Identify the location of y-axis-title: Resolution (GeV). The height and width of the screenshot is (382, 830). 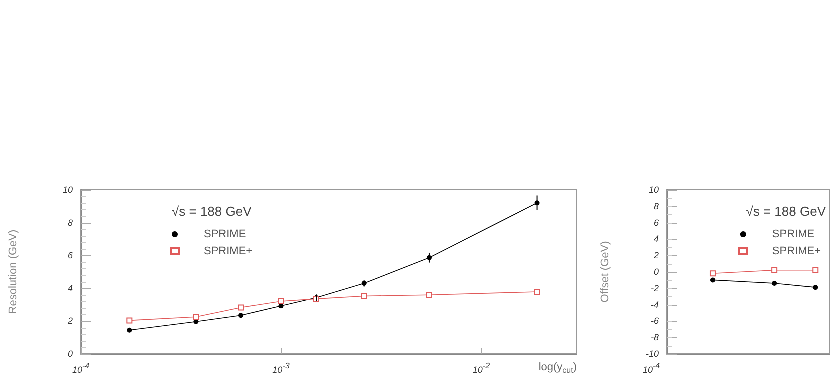
(14, 272).